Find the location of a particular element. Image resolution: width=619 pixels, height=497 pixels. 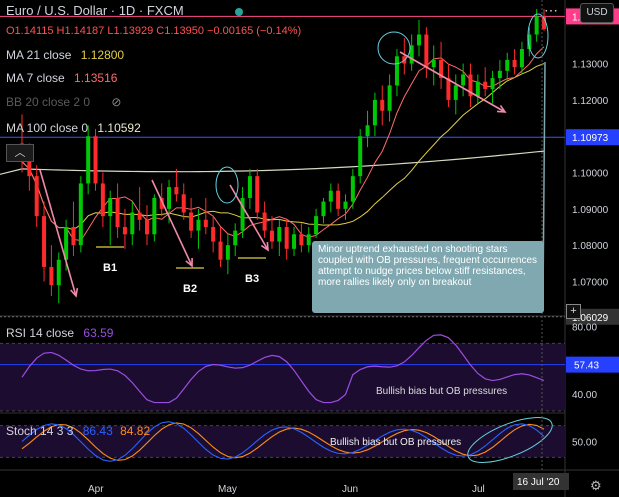

pattern-label: B3 is located at coordinates (252, 279).